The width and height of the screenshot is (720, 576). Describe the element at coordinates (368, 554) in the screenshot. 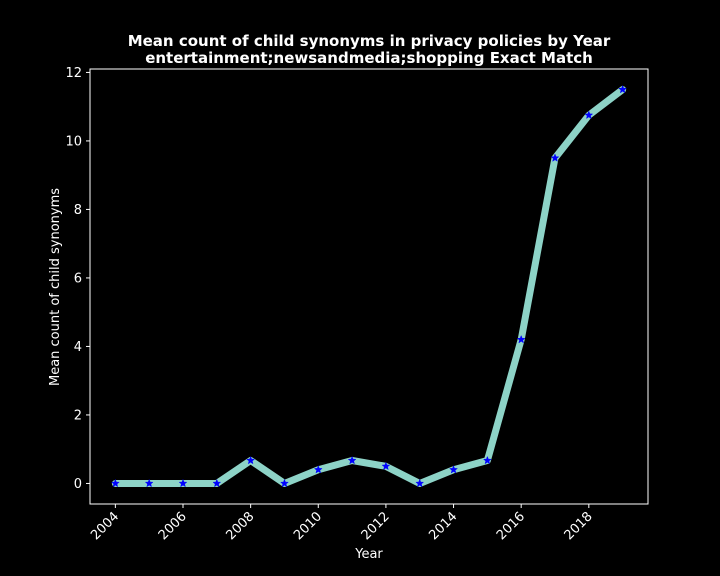

I see `x-axis-label: Year` at that location.